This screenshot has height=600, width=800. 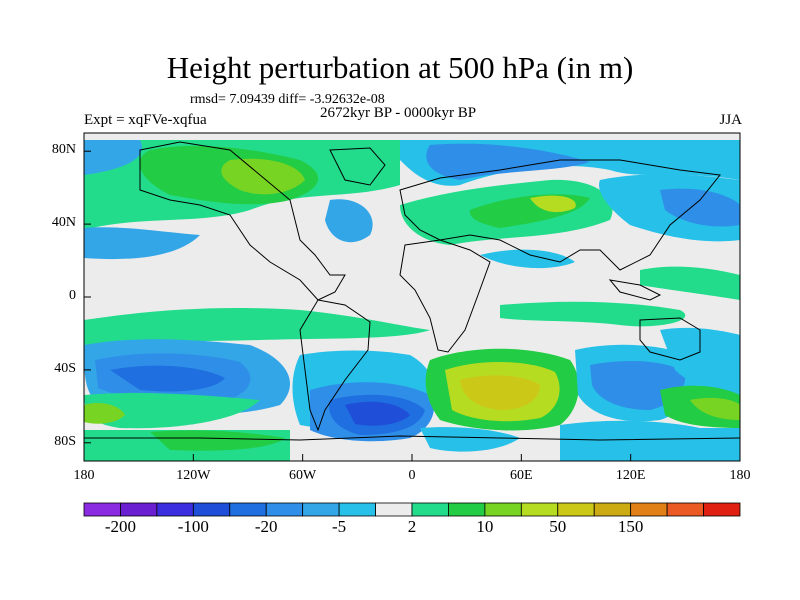 I want to click on lon-tick-label: 120W, so click(x=193, y=475).